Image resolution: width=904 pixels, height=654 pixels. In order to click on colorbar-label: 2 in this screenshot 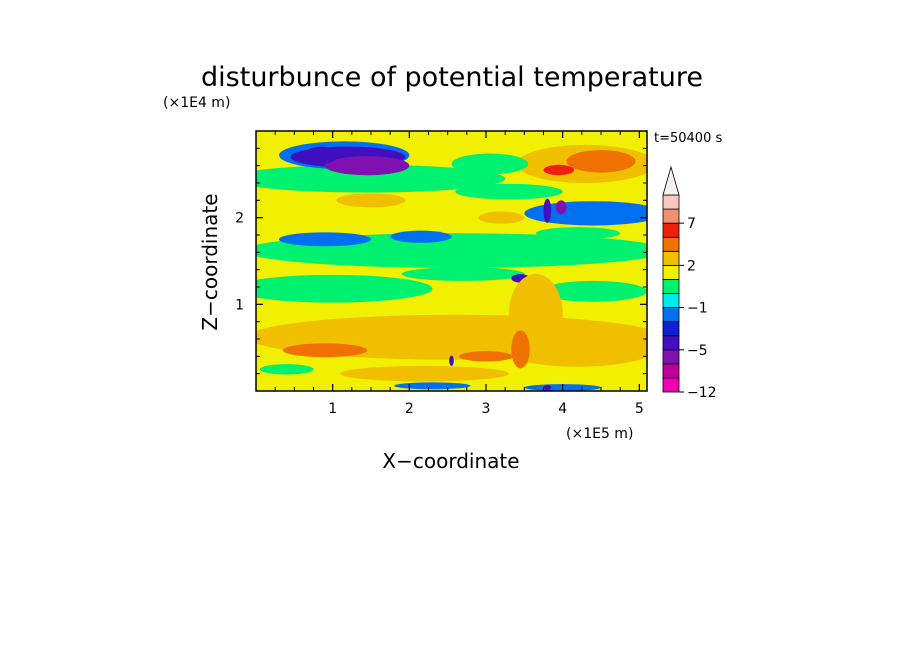, I will do `click(691, 266)`.